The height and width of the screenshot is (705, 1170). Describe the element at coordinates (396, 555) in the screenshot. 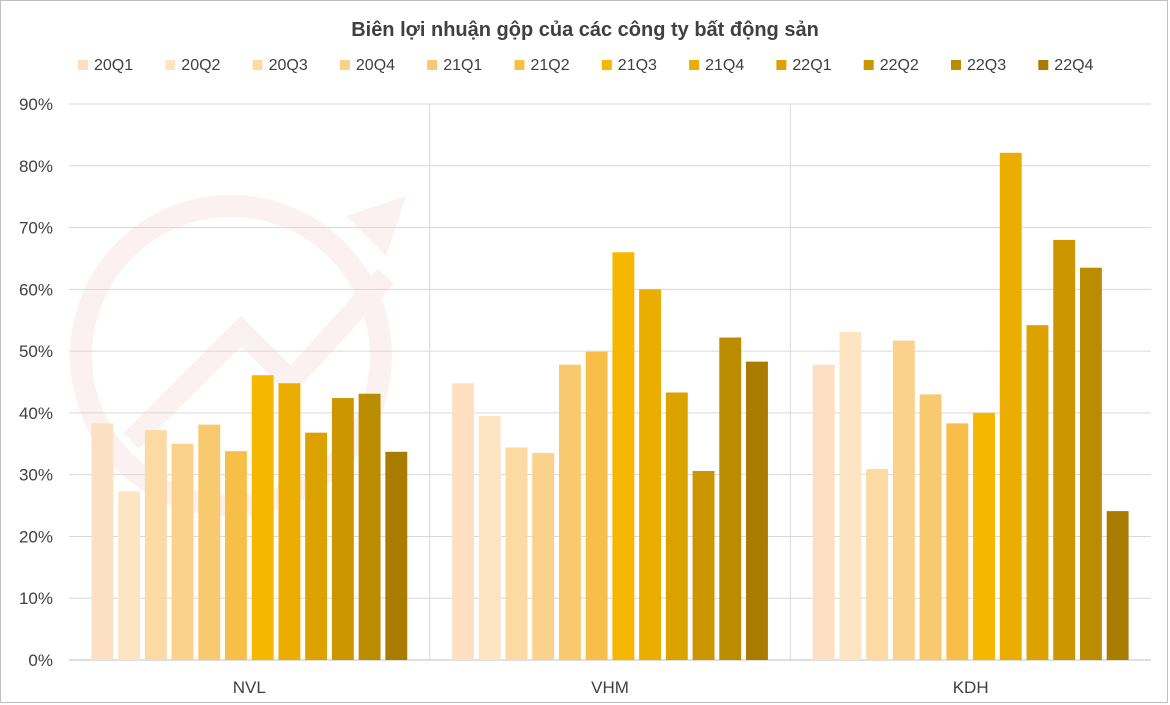

I see `bar-nvl-22q4` at that location.